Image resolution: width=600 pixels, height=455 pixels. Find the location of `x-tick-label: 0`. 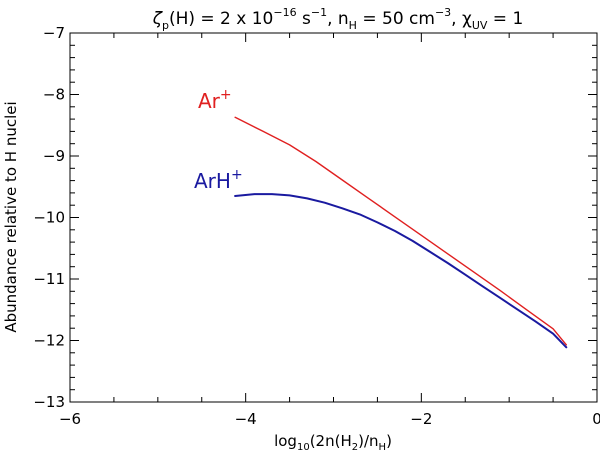

x-tick-label: 0 is located at coordinates (596, 419).